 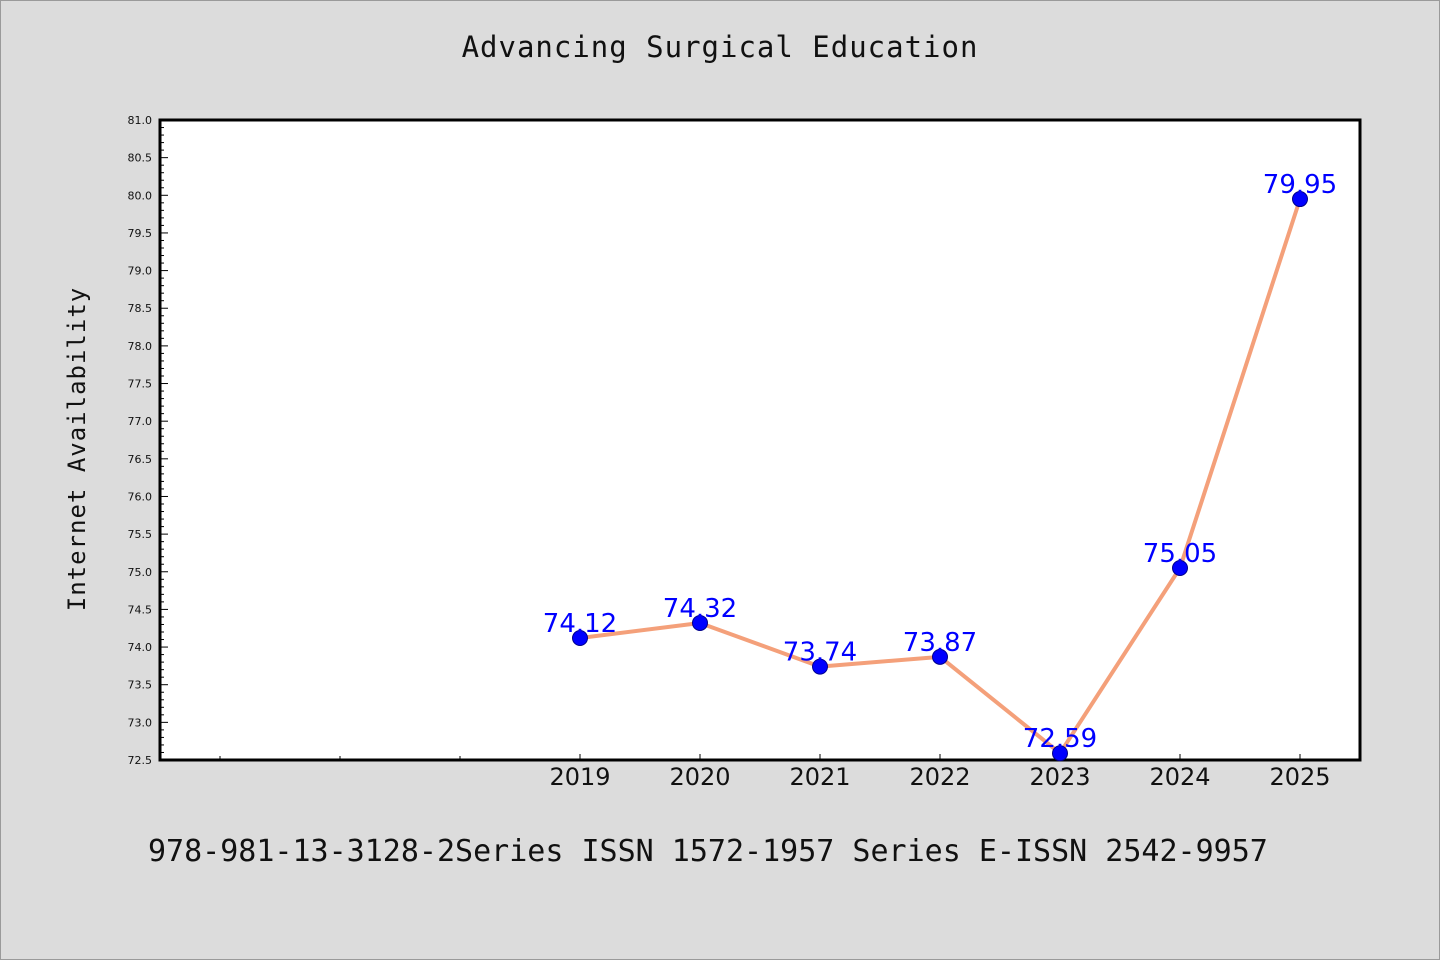 What do you see at coordinates (140, 120) in the screenshot?
I see `y-tick-label: 81.0` at bounding box center [140, 120].